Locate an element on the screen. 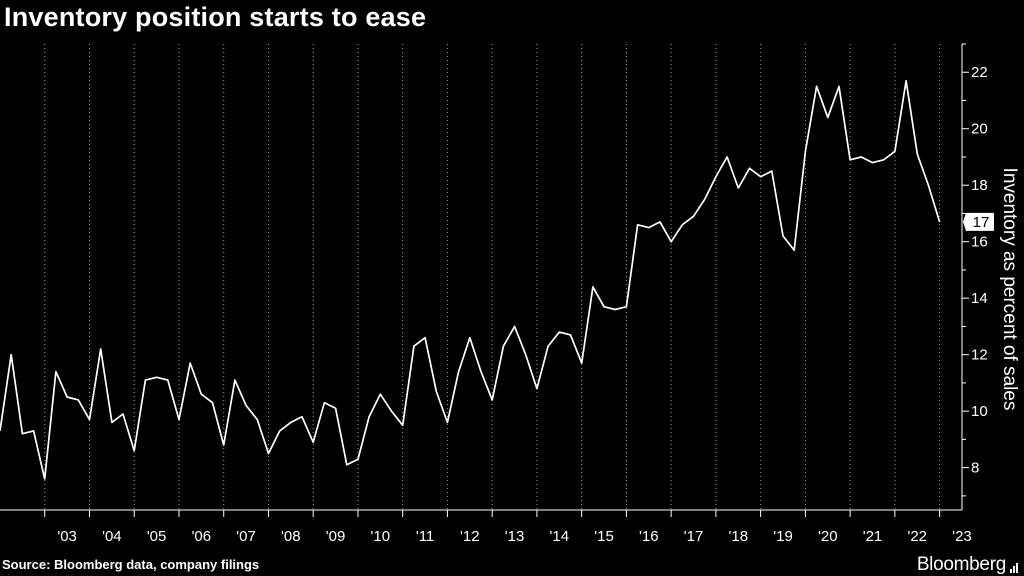  y-tick-label: 8 is located at coordinates (975, 468).